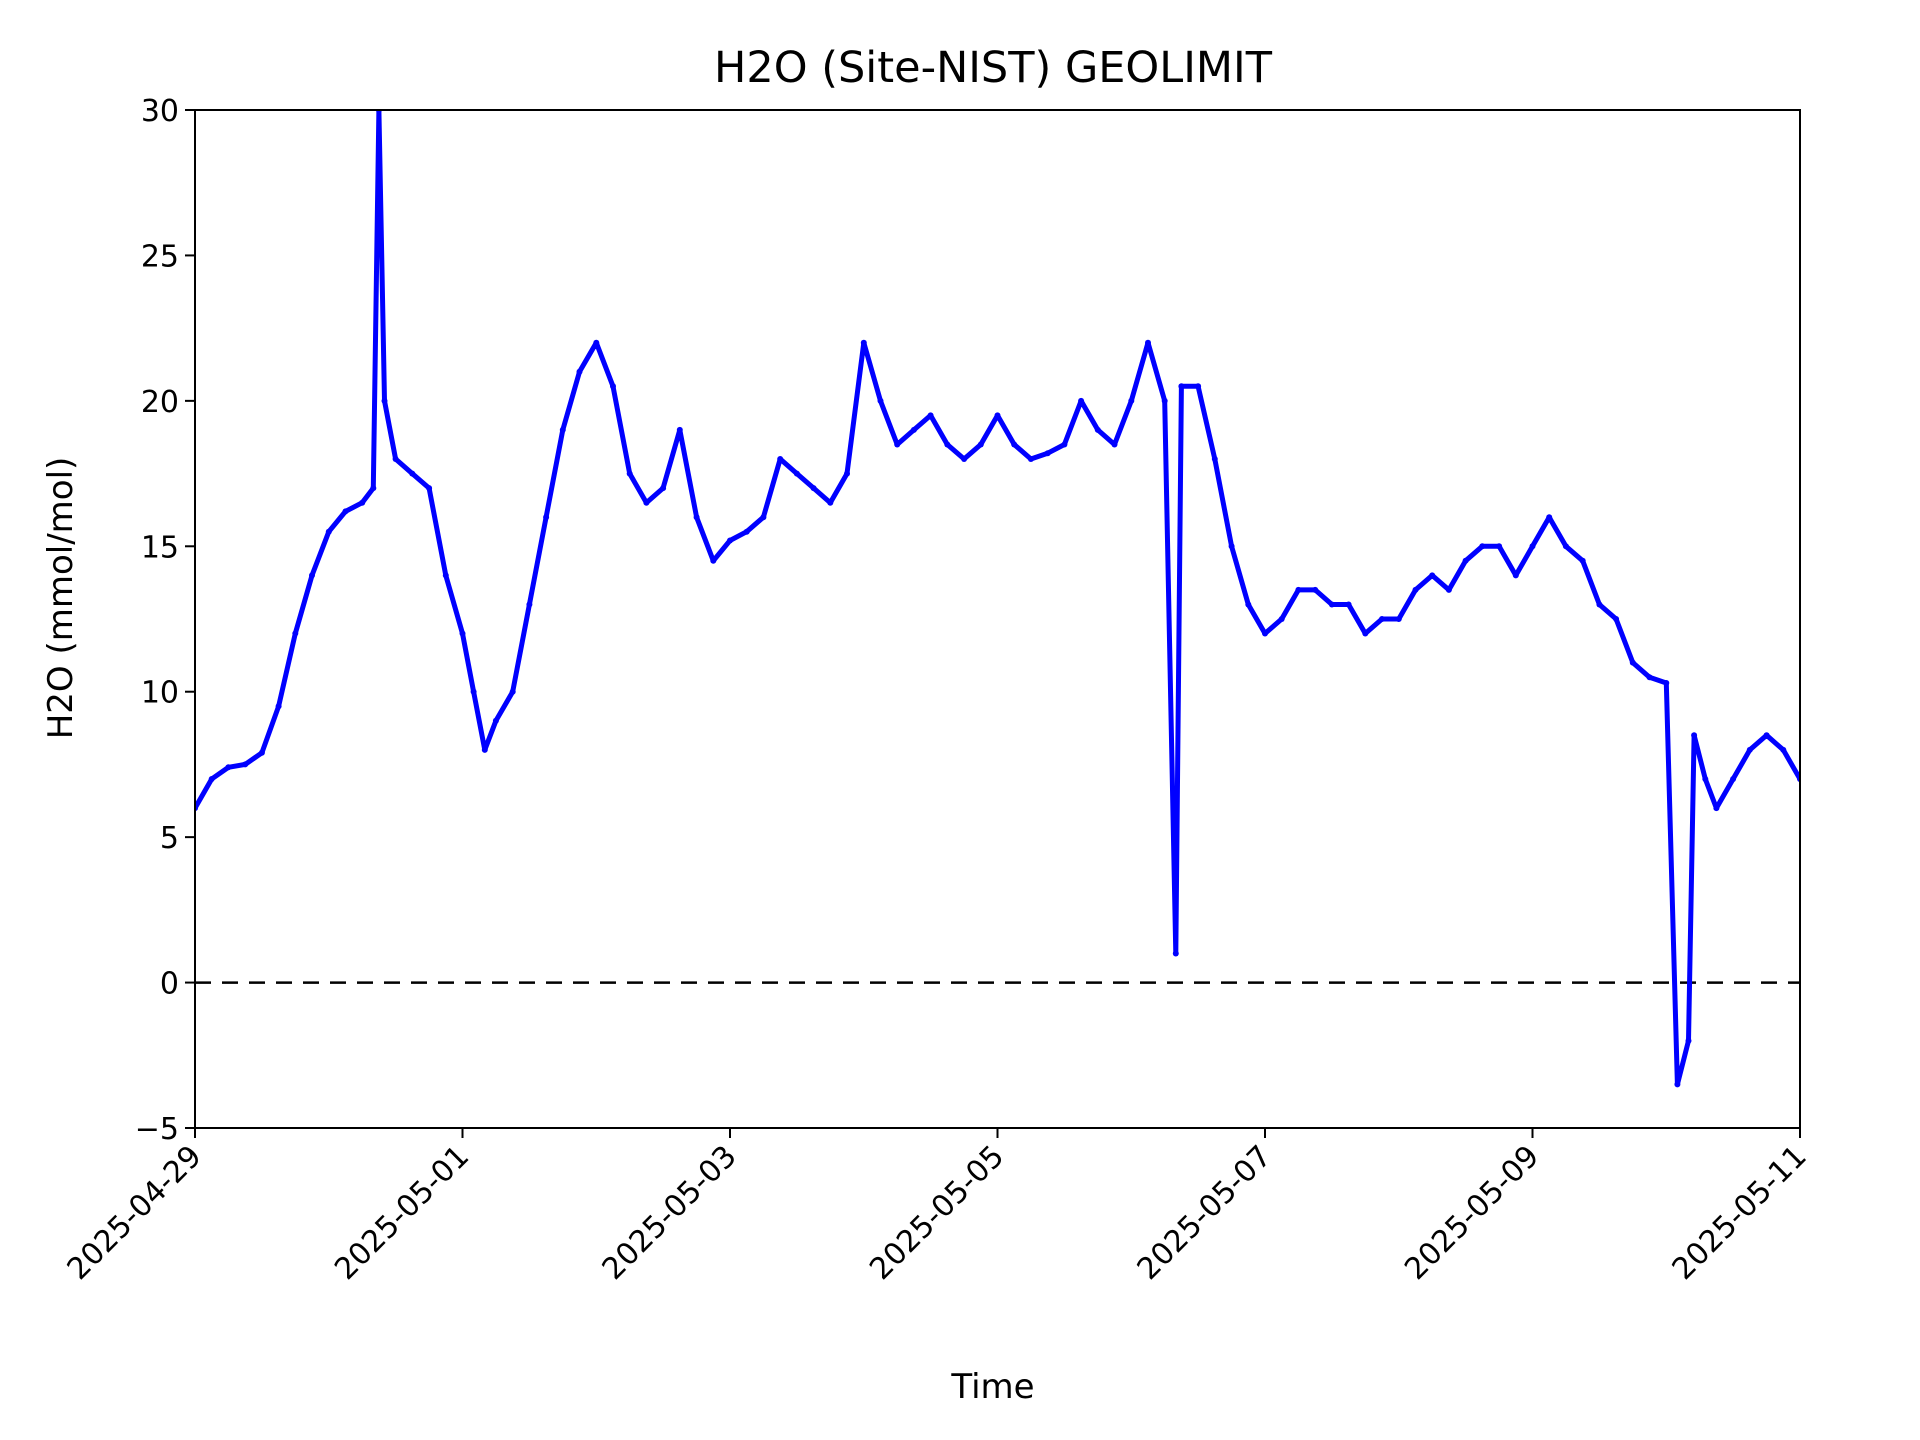  What do you see at coordinates (157, 1129) in the screenshot?
I see `y-tick-label: −5` at bounding box center [157, 1129].